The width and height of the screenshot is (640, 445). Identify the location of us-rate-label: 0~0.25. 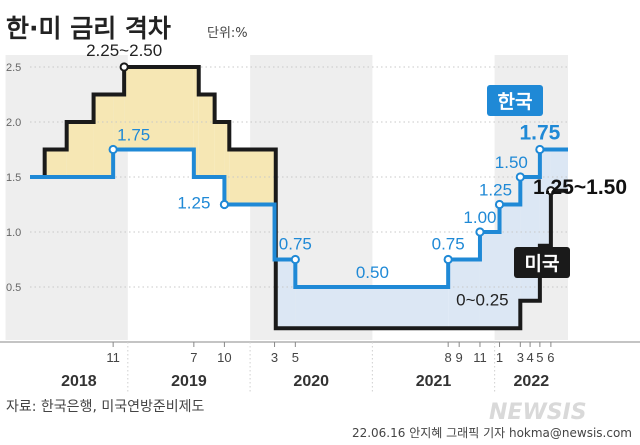
(482, 300).